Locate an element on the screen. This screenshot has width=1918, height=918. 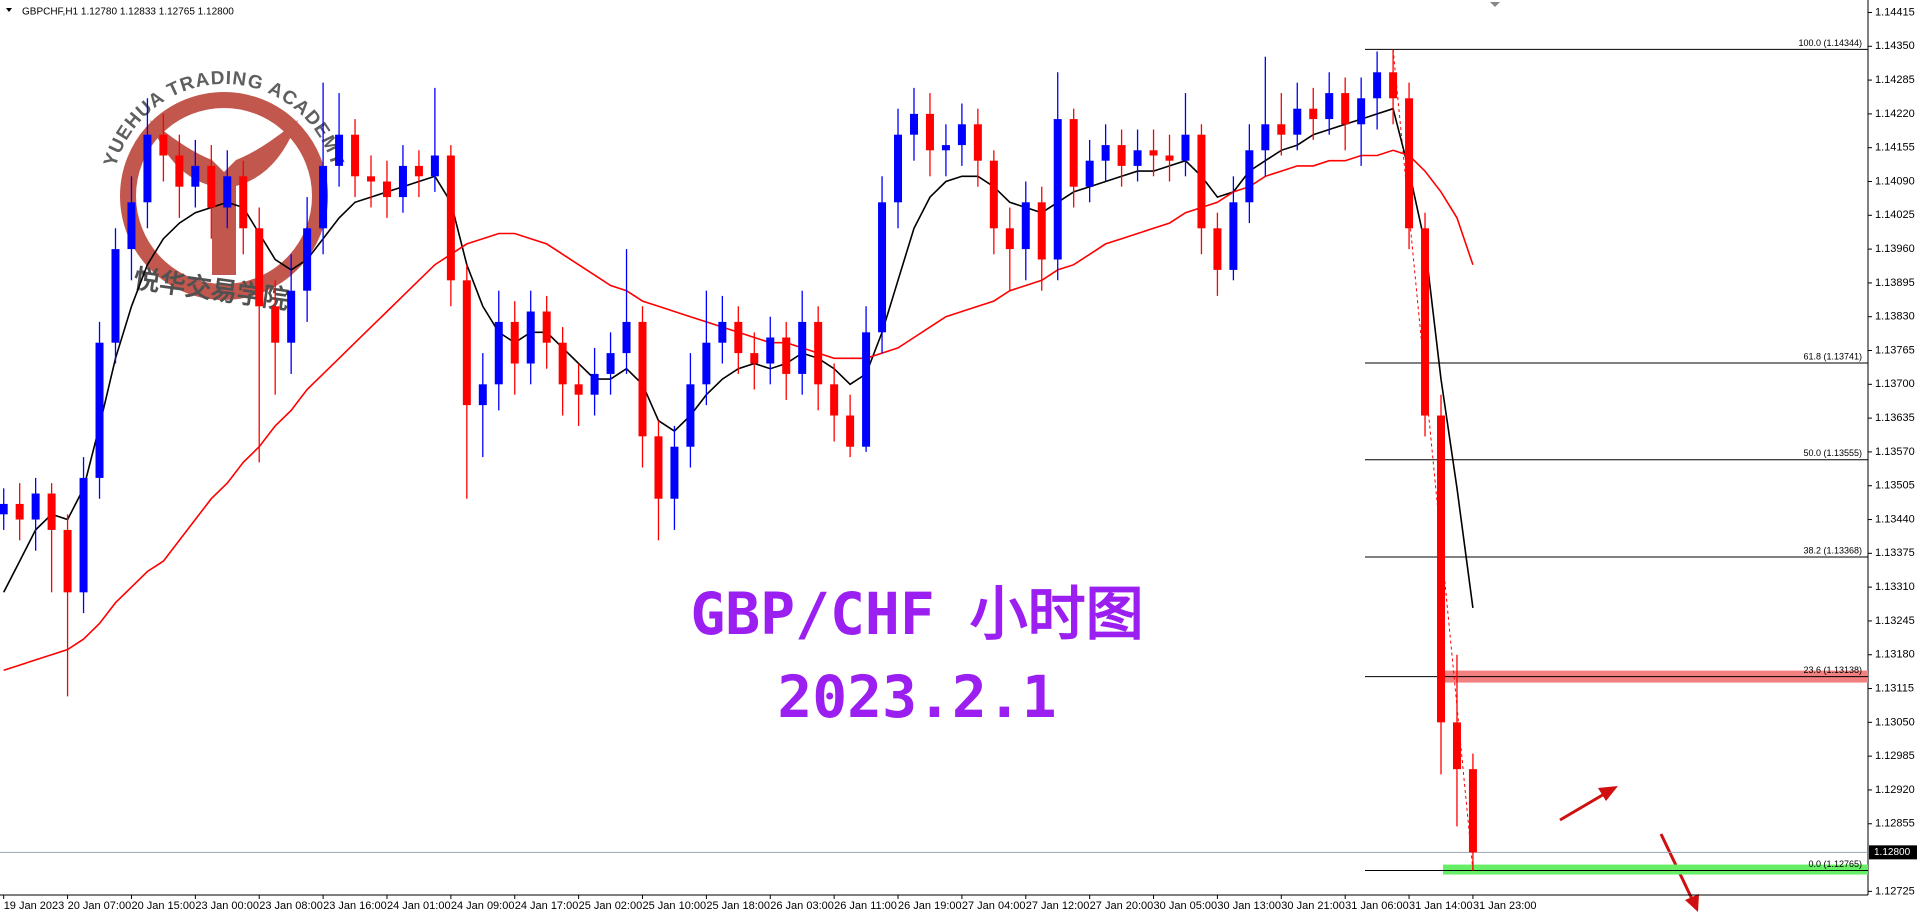
x-tick-label: 27 Jan 04:00 is located at coordinates (994, 906).